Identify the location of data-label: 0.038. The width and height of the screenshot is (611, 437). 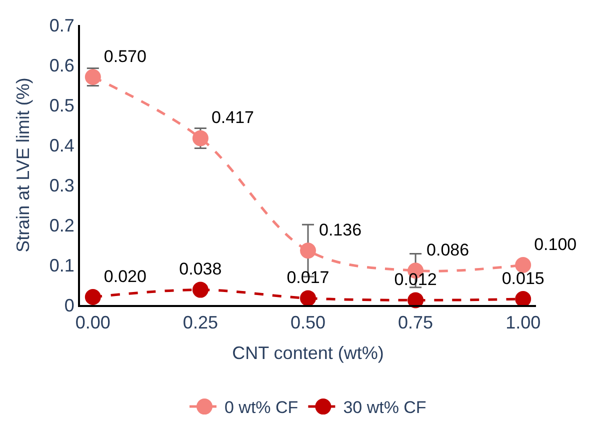
(200, 269).